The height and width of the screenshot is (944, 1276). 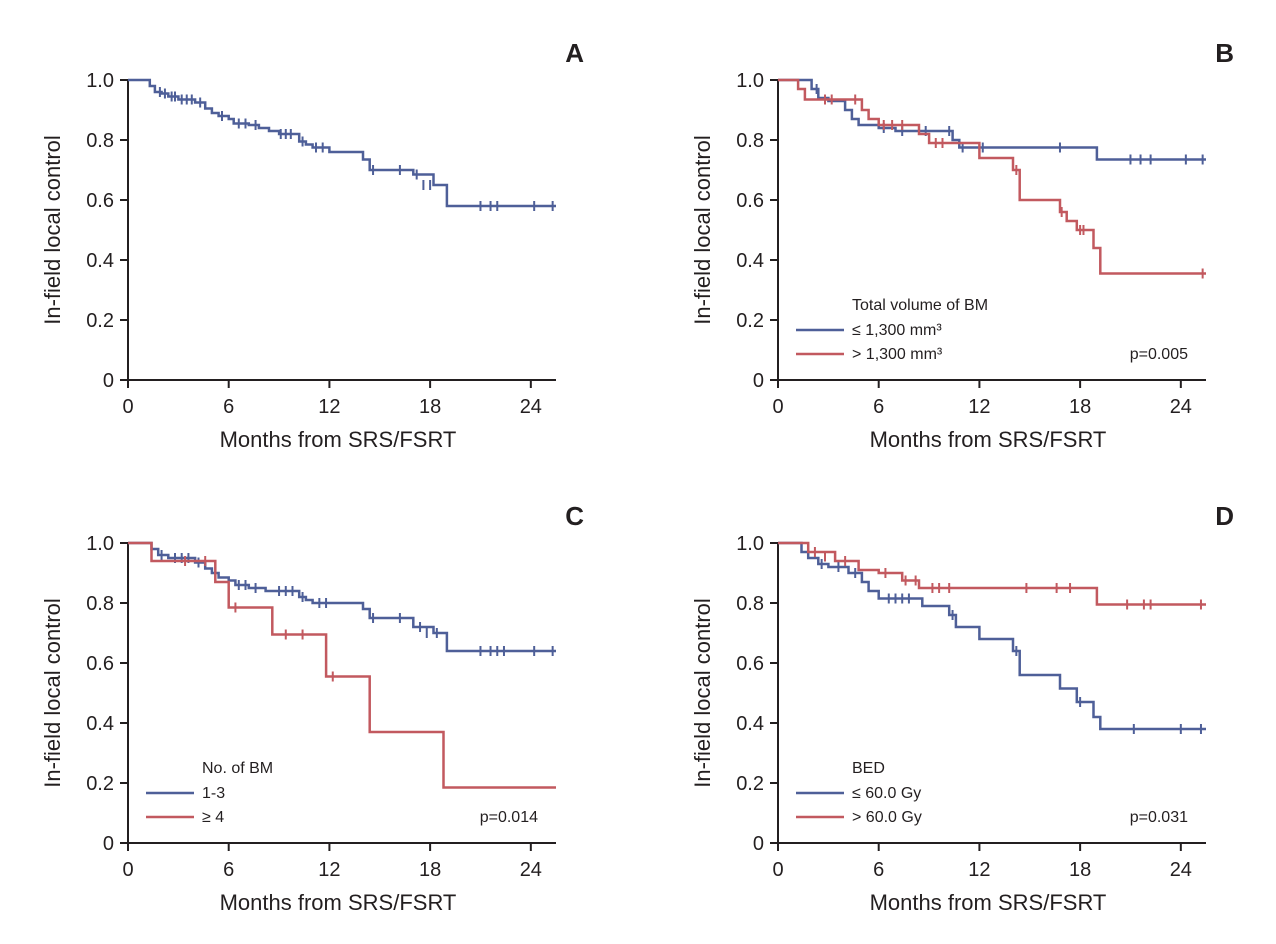 What do you see at coordinates (886, 793) in the screenshot?
I see `legend-label: ≤ 60.0 Gy` at bounding box center [886, 793].